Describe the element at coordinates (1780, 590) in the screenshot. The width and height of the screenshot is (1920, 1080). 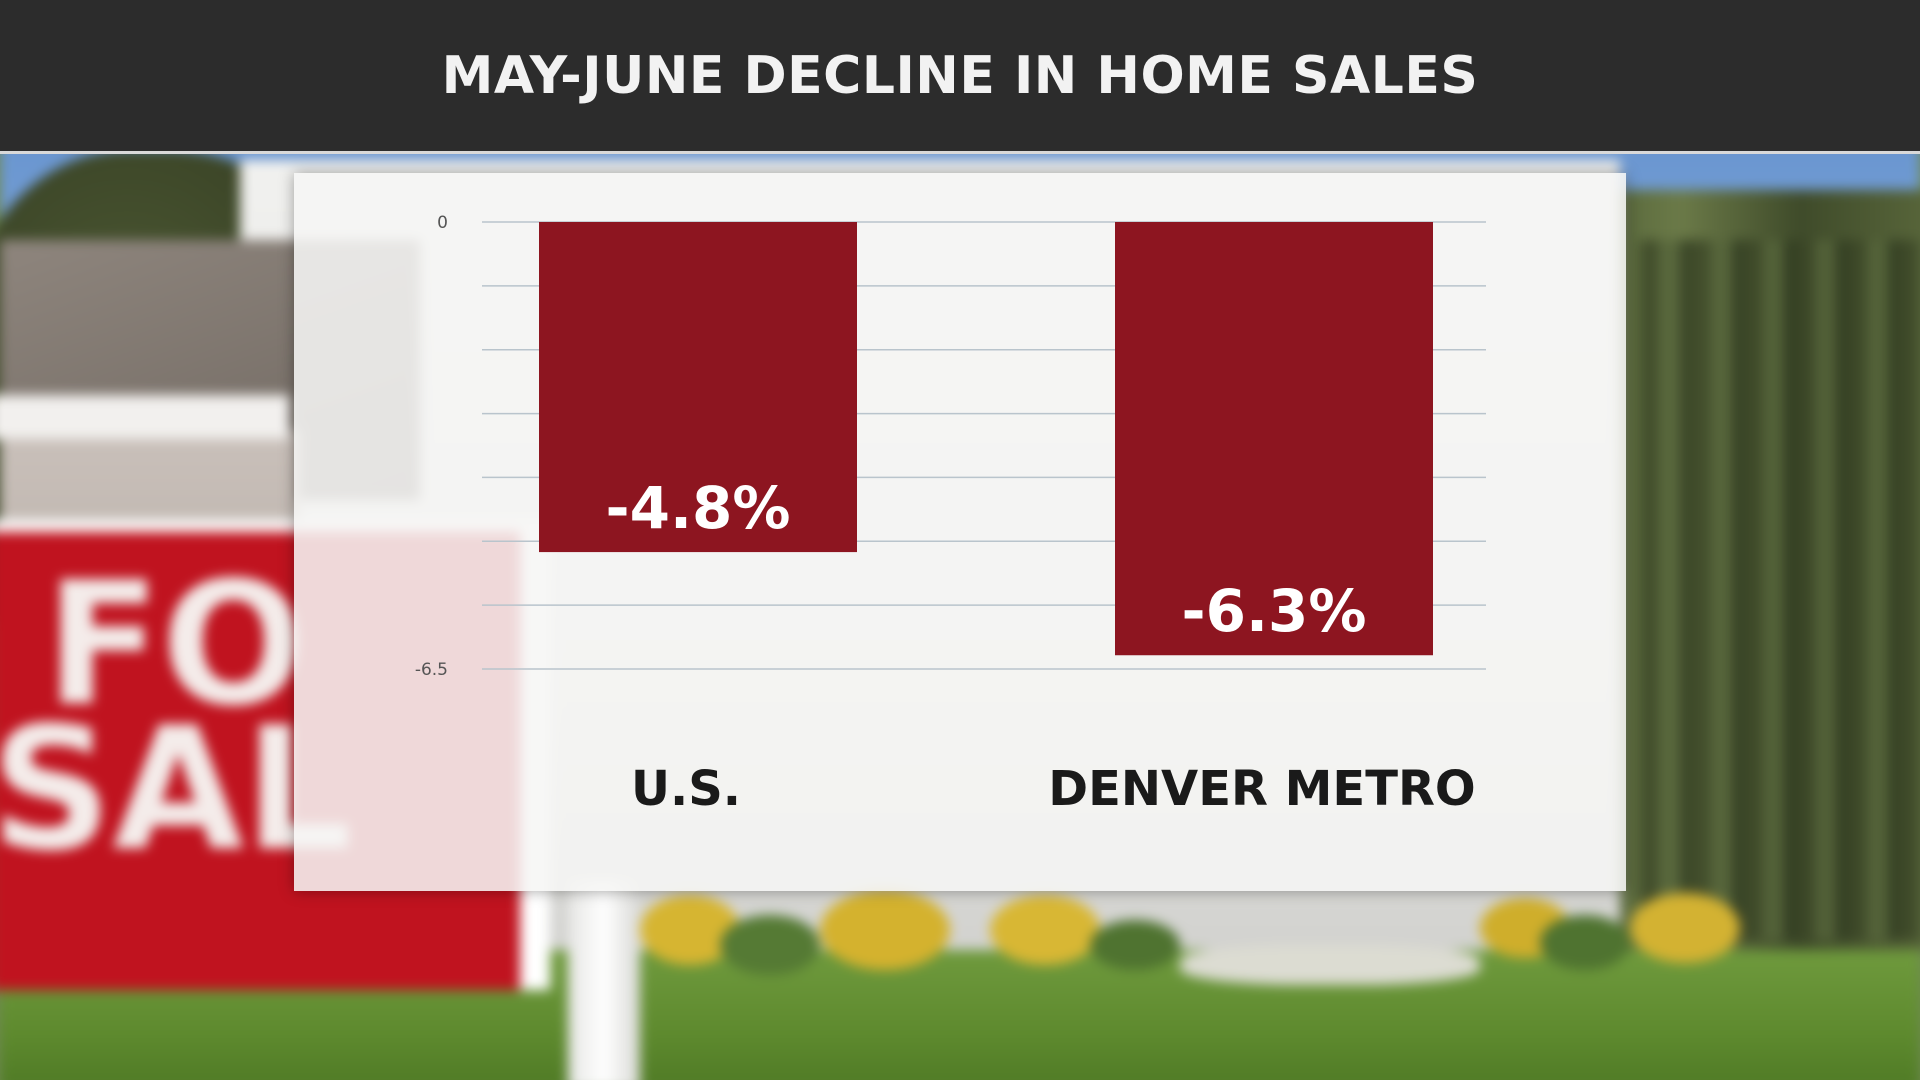
I see `tree-trunks-right` at that location.